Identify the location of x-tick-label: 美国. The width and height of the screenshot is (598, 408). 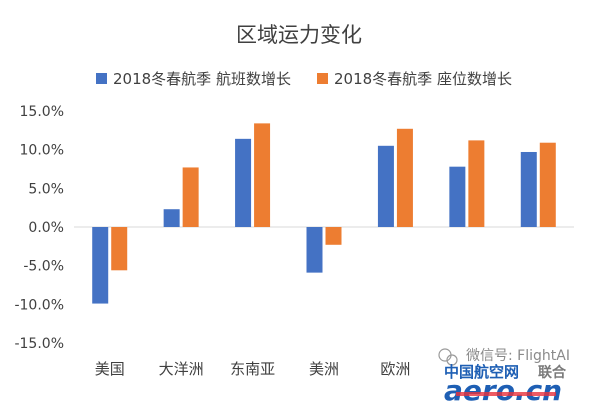
(110, 369).